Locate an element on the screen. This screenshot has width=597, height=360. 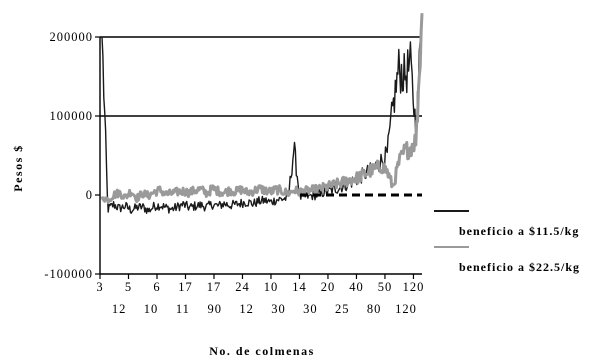
x-tick-label-row2-2: 11 is located at coordinates (183, 309).